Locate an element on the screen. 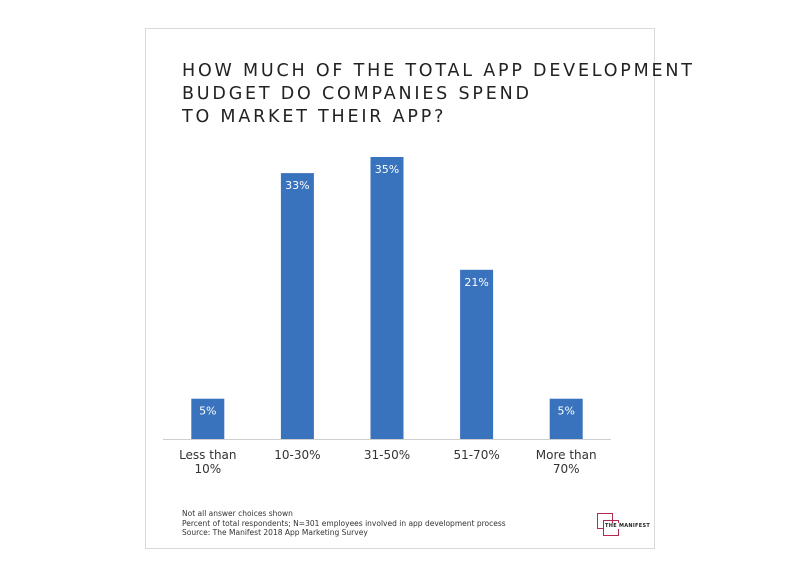 This screenshot has width=800, height=581. category-label: More than 70% is located at coordinates (566, 462).